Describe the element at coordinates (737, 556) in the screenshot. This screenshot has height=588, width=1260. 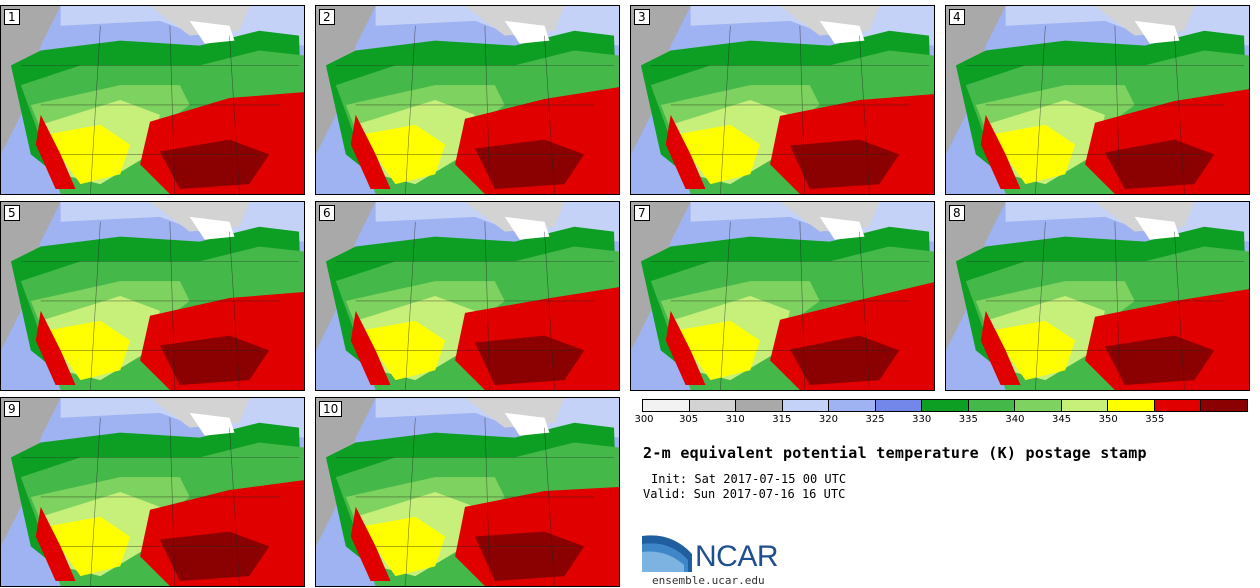
I see `ncar-logo-text: NCAR` at that location.